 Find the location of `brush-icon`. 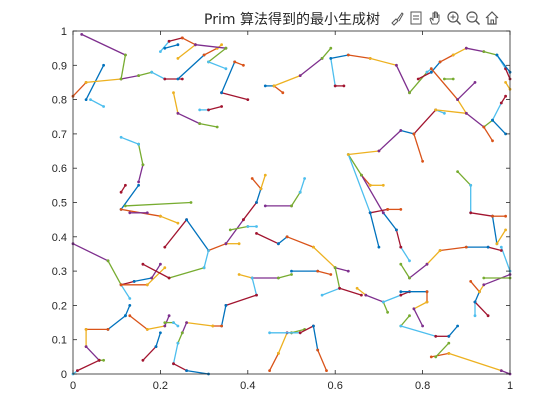

brush-icon is located at coordinates (396, 18).